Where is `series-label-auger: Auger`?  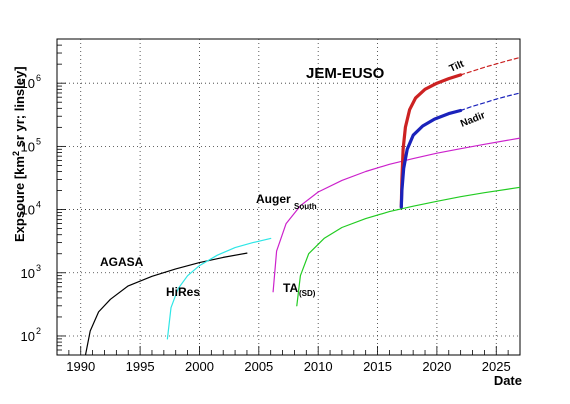 series-label-auger: Auger is located at coordinates (273, 199).